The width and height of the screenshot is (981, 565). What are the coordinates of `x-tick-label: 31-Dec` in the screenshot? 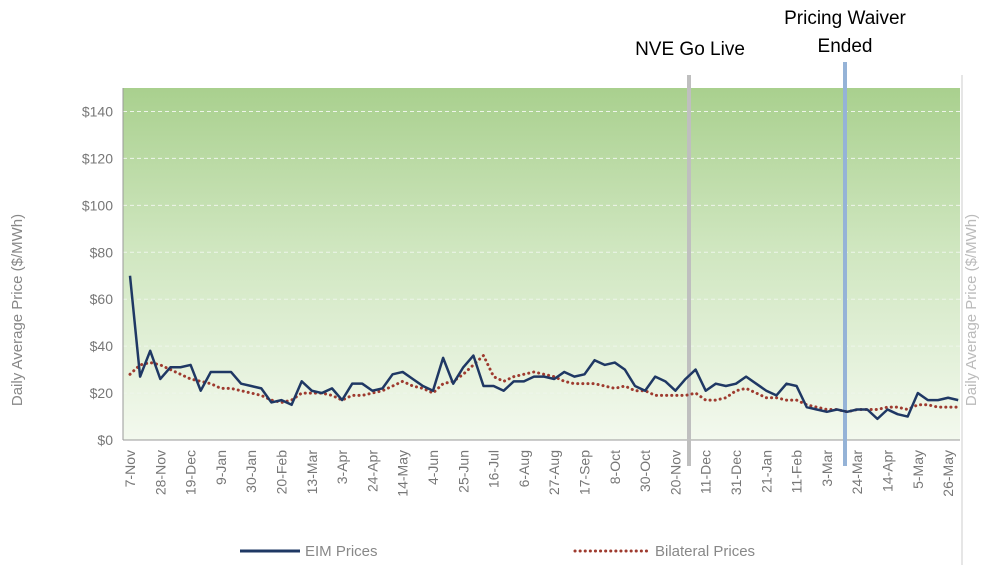 It's located at (736, 472).